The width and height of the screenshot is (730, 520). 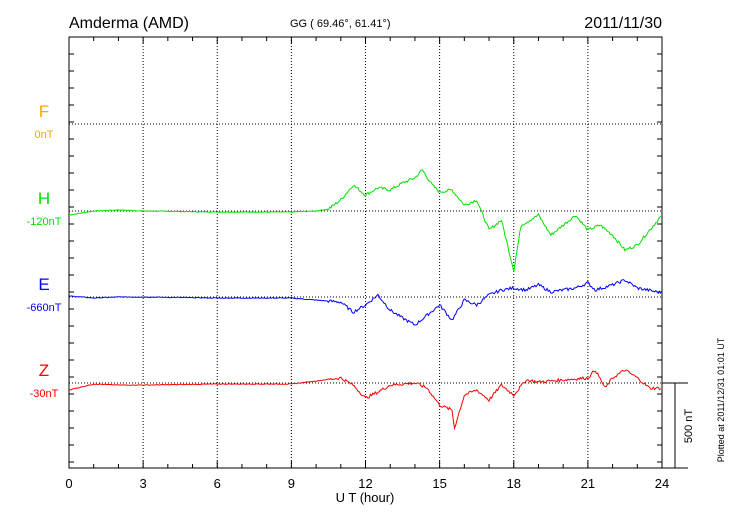 I want to click on x-tick-label: 0, so click(x=68, y=483).